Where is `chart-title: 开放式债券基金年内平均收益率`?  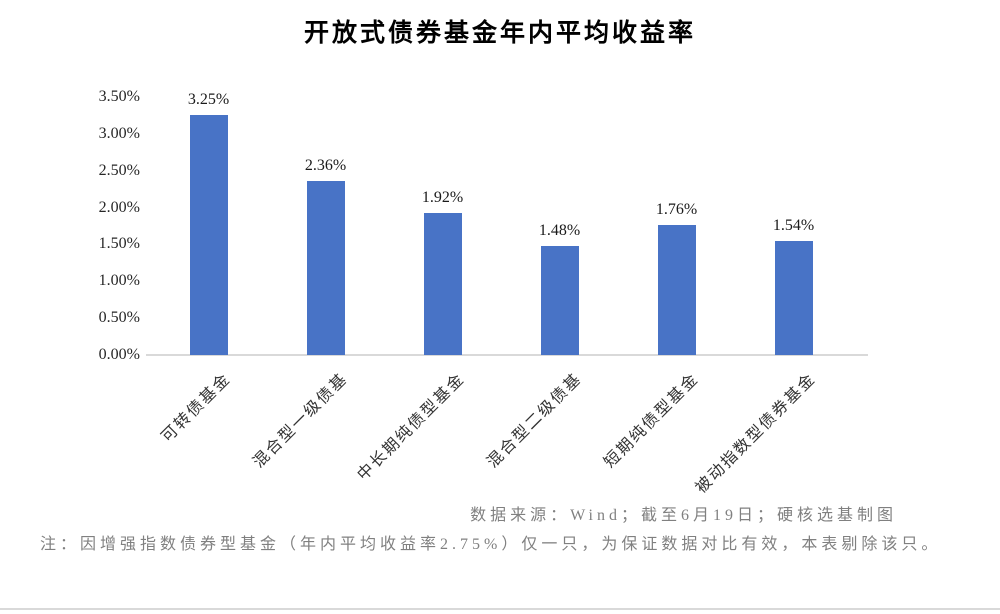
chart-title: 开放式债券基金年内平均收益率 is located at coordinates (499, 33).